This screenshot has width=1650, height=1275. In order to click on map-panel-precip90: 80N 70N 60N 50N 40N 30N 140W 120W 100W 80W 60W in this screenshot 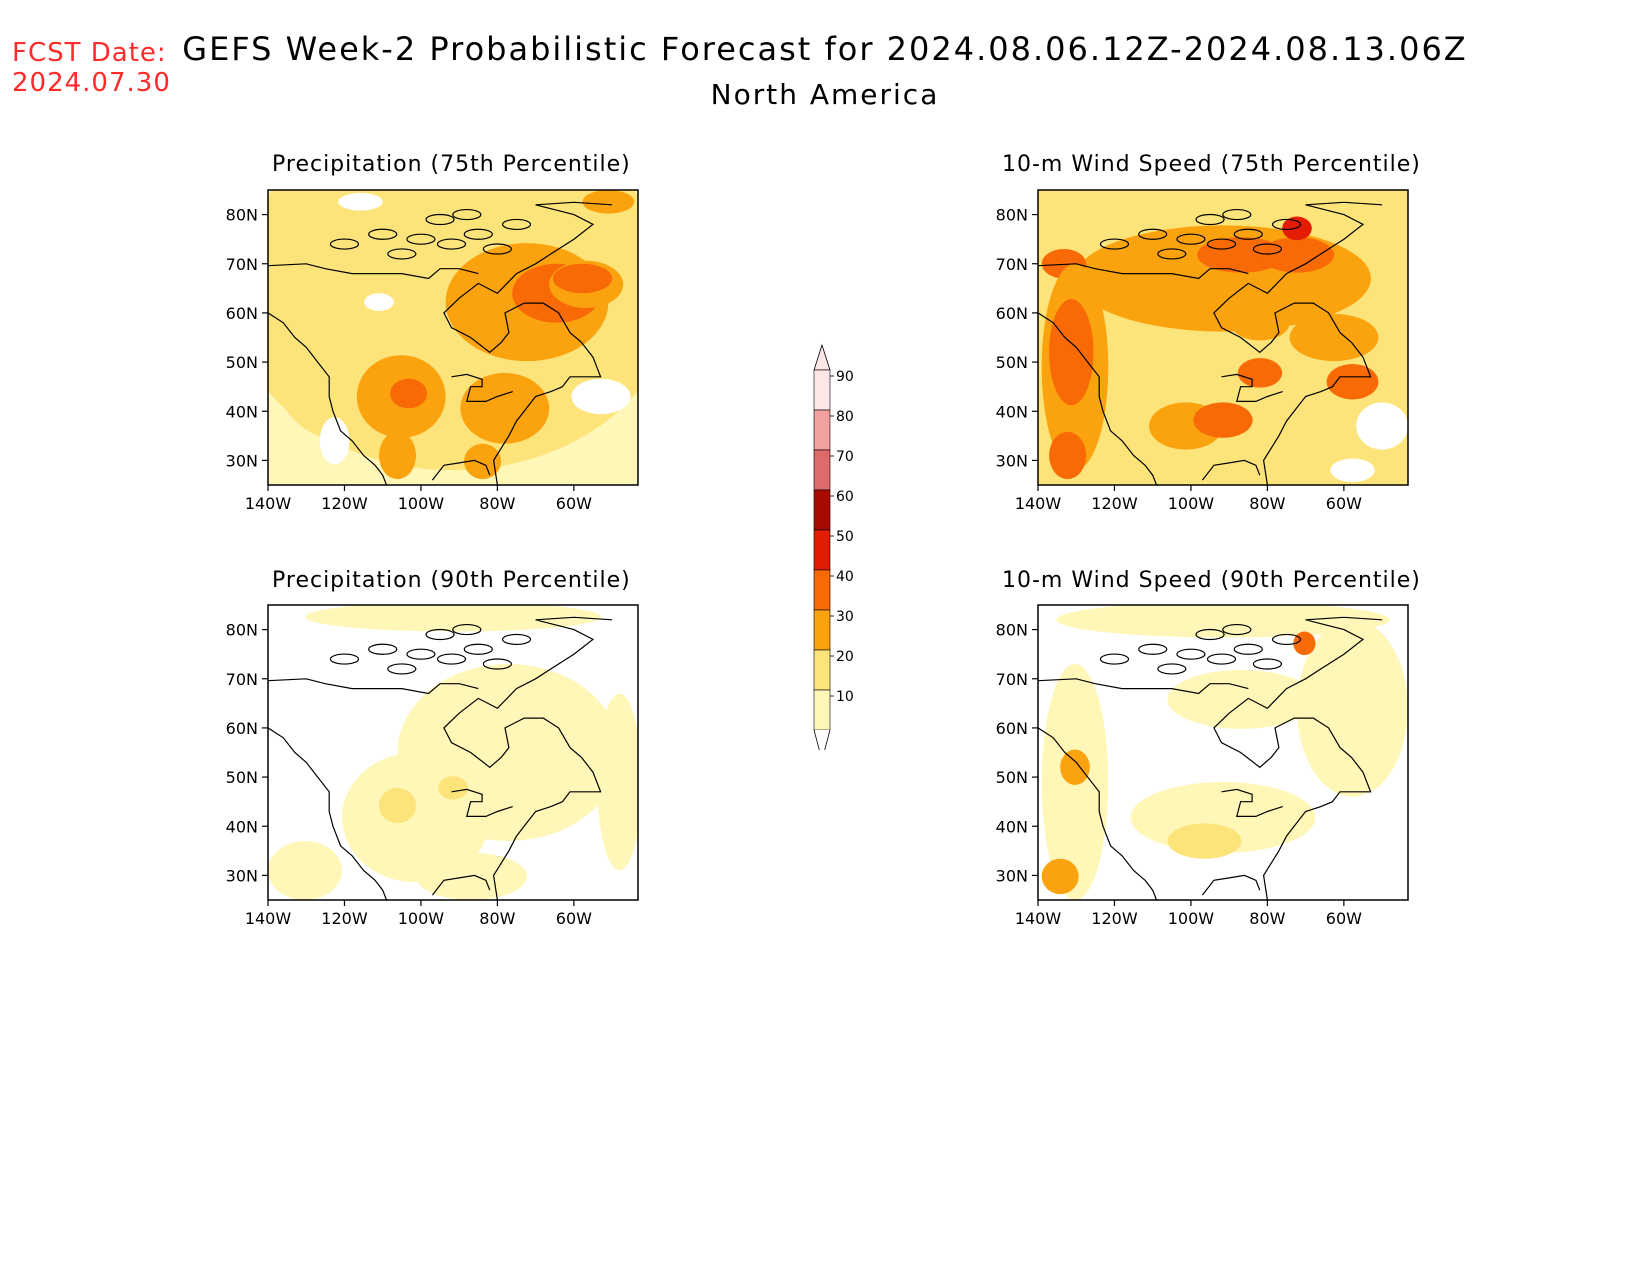, I will do `click(430, 766)`.